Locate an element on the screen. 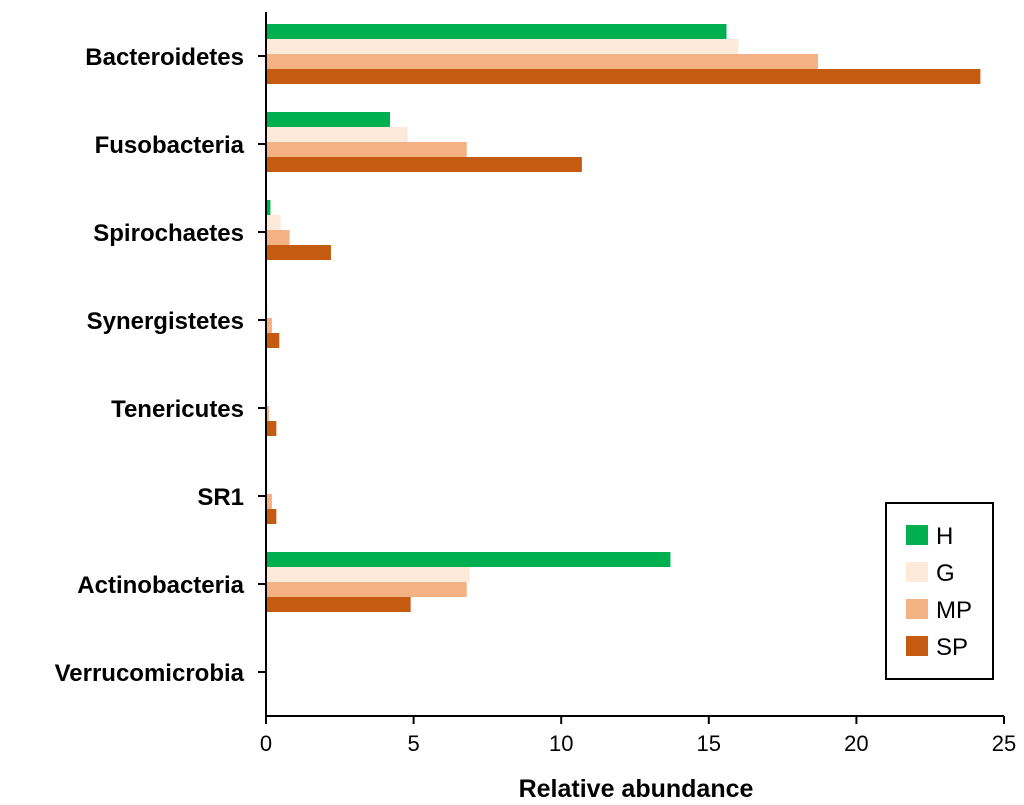 Image resolution: width=1024 pixels, height=805 pixels. legend-label-mp: MP is located at coordinates (954, 610).